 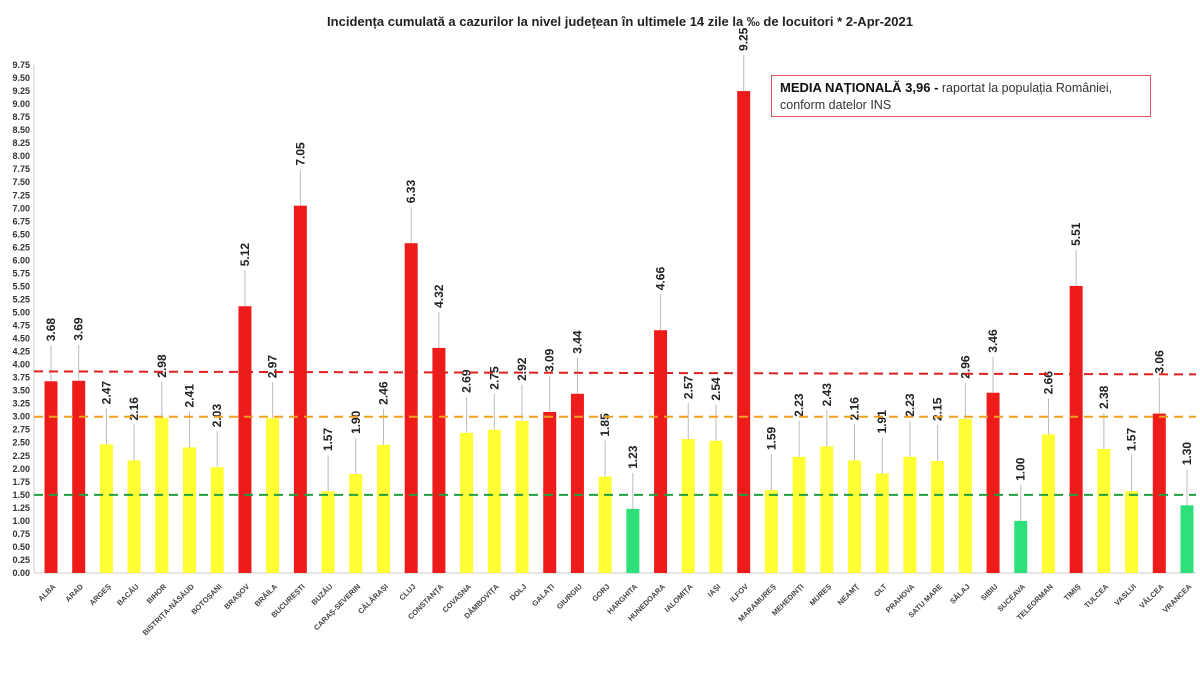 What do you see at coordinates (106, 393) in the screenshot?
I see `data-label: 2.47` at bounding box center [106, 393].